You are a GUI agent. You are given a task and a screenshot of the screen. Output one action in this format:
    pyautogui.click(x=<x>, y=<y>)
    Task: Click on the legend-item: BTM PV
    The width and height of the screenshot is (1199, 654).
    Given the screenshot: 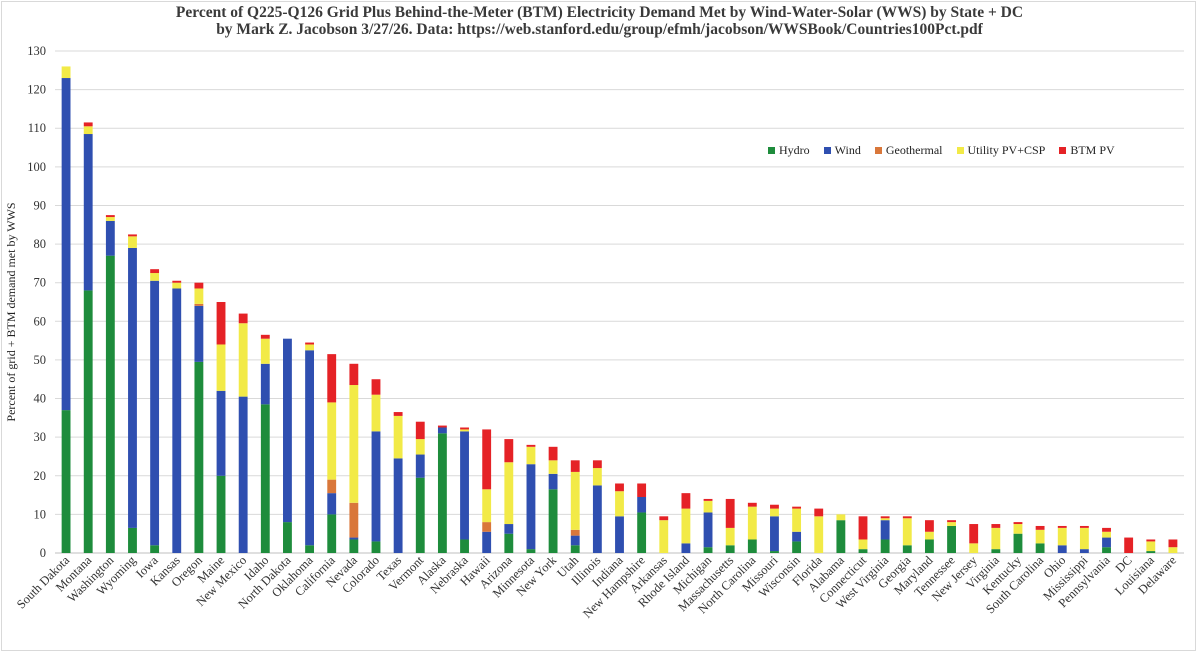 What is the action you would take?
    pyautogui.click(x=1087, y=150)
    